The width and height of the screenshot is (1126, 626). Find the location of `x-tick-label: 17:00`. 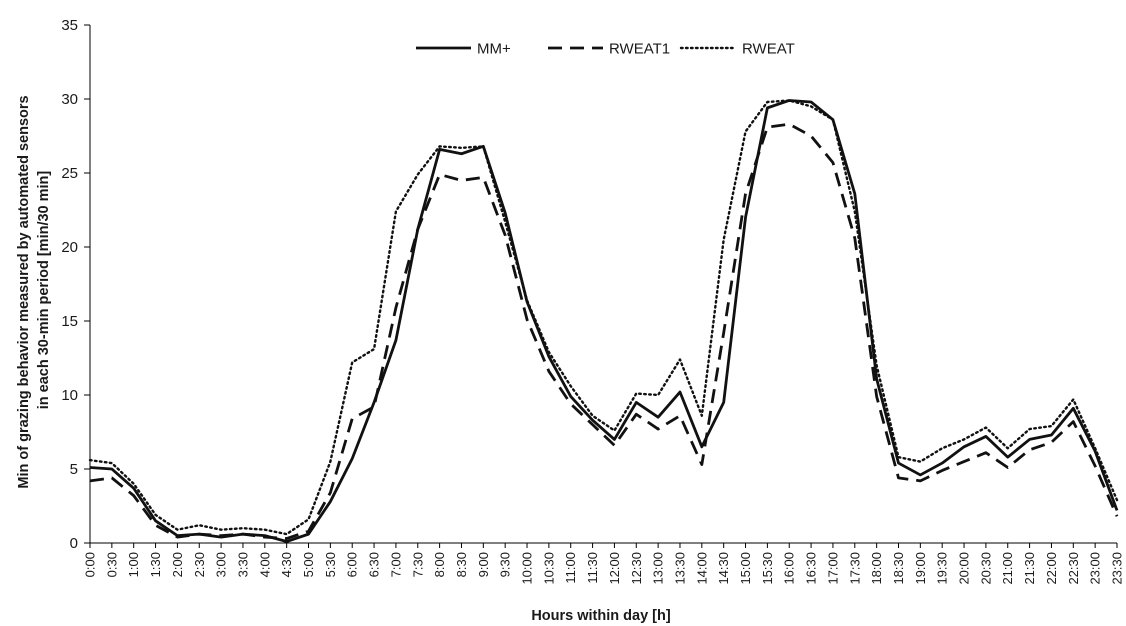

x-tick-label: 17:00 is located at coordinates (832, 568).